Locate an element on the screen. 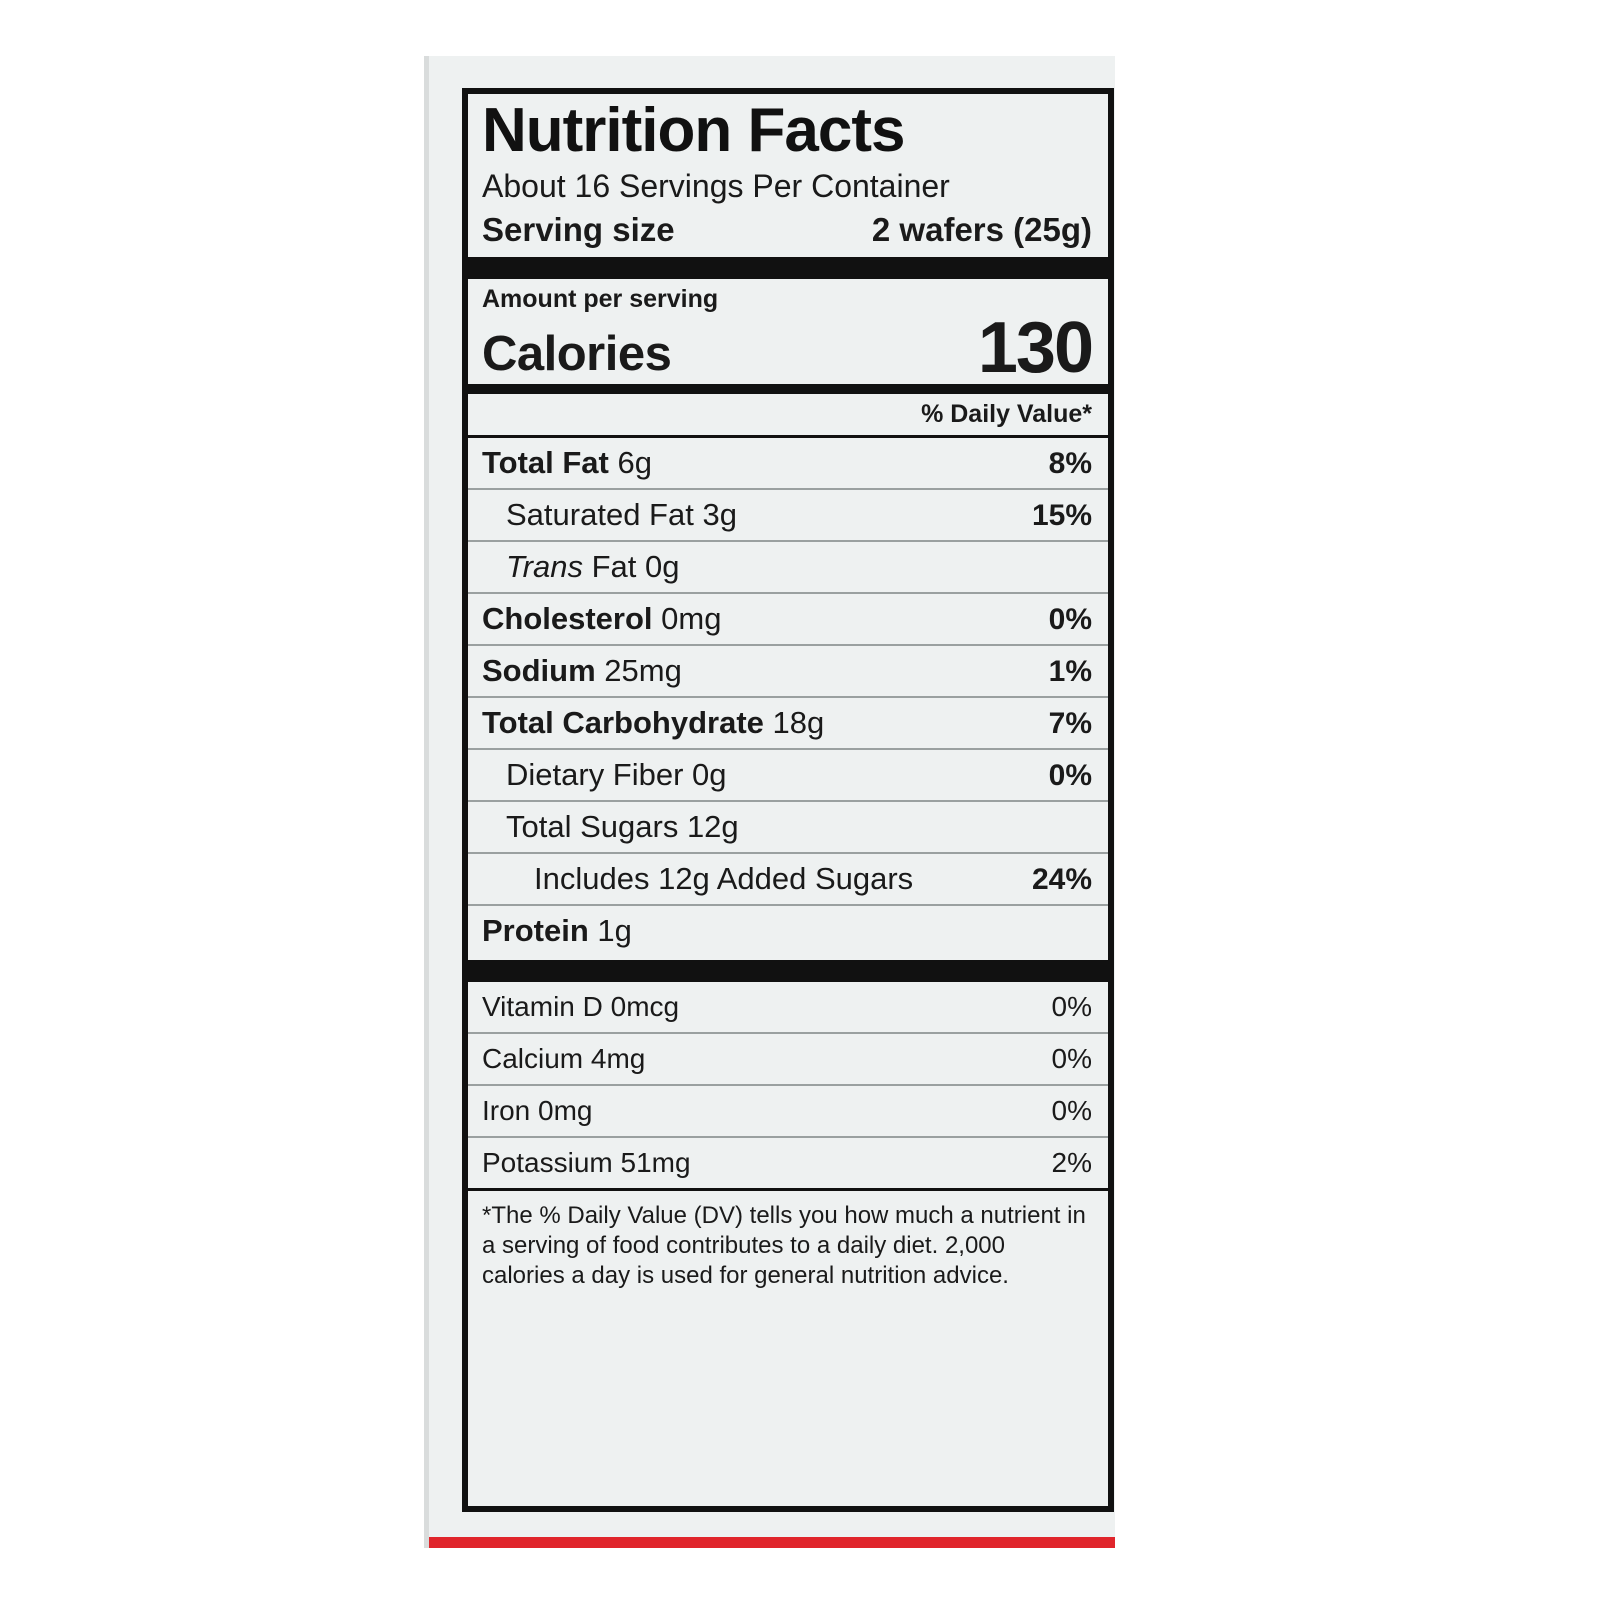  calories-value: 130 is located at coordinates (1035, 348).